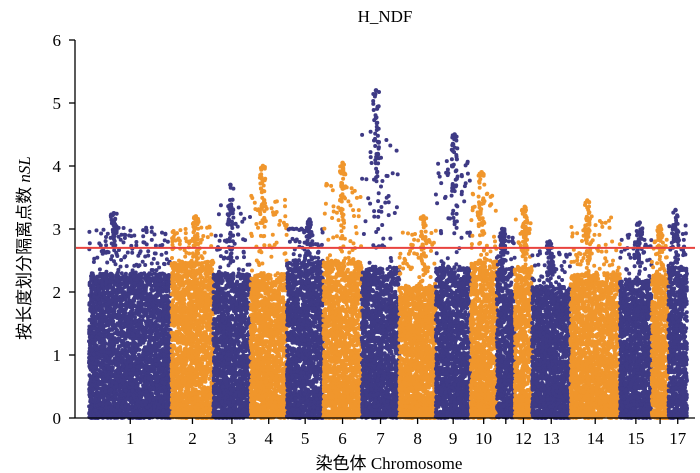 The image size is (700, 473). I want to click on chromosome-8-points, so click(417, 317).